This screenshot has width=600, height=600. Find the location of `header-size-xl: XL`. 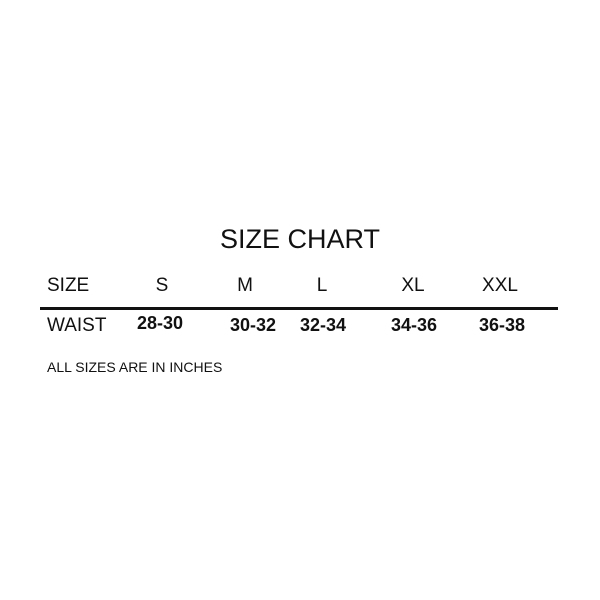

header-size-xl: XL is located at coordinates (413, 285).